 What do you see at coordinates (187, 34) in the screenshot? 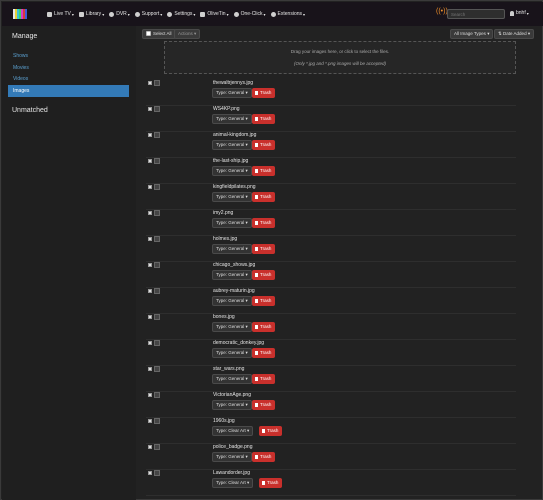
I see `actions-dropdown: Actions ▾` at bounding box center [187, 34].